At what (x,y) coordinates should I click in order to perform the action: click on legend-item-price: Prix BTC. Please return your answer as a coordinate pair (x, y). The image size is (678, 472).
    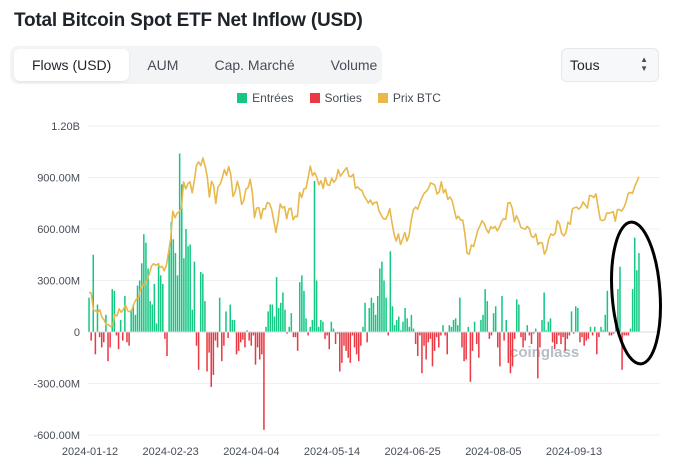
    Looking at the image, I should click on (409, 98).